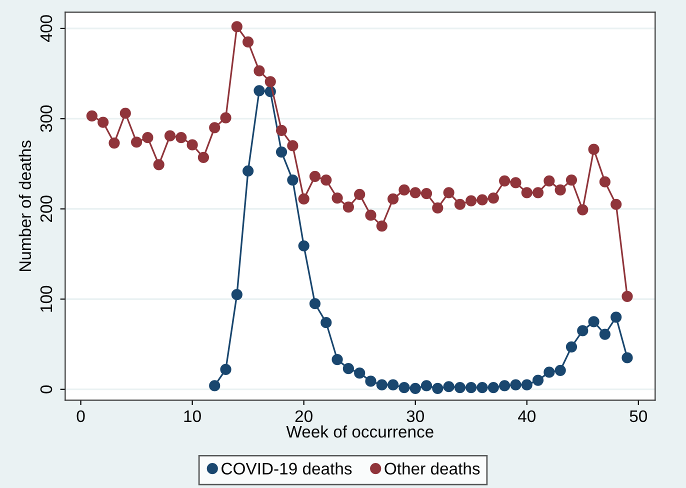  I want to click on y-tick-label: 200, so click(46, 209).